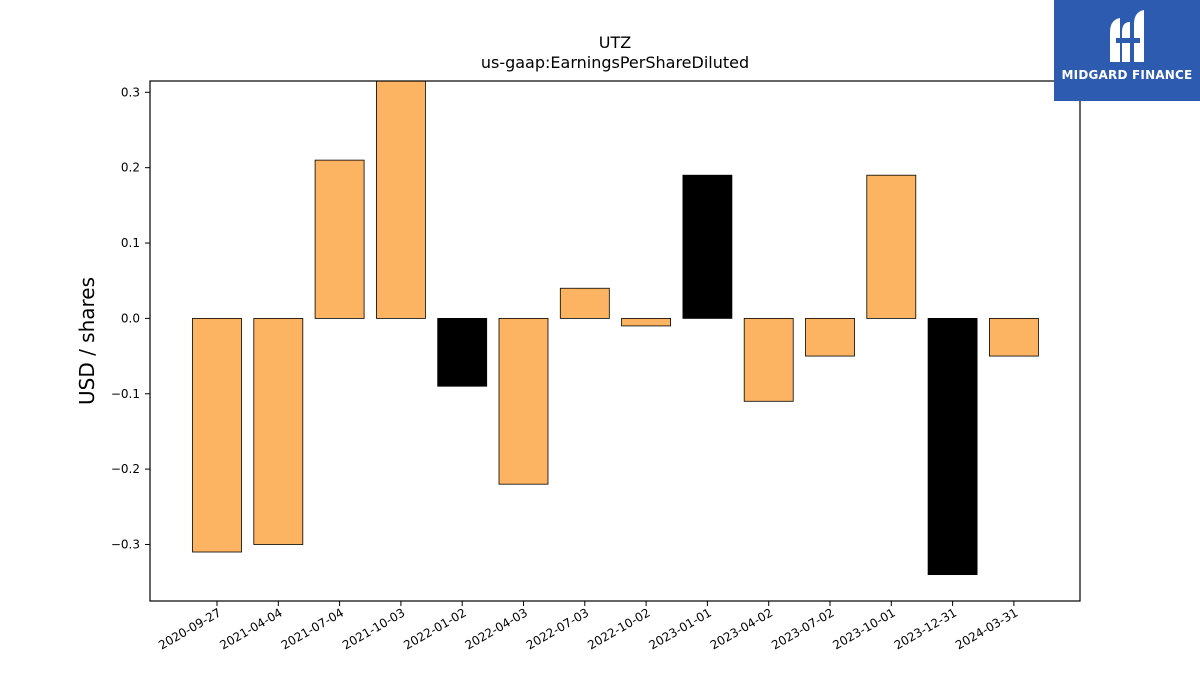  What do you see at coordinates (125, 469) in the screenshot?
I see `y-tick-label: −0.2` at bounding box center [125, 469].